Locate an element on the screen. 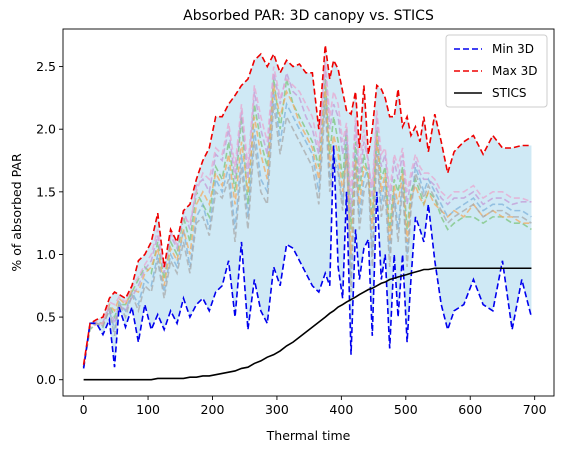 This screenshot has width=567, height=453. legend-label: STICS is located at coordinates (509, 93).